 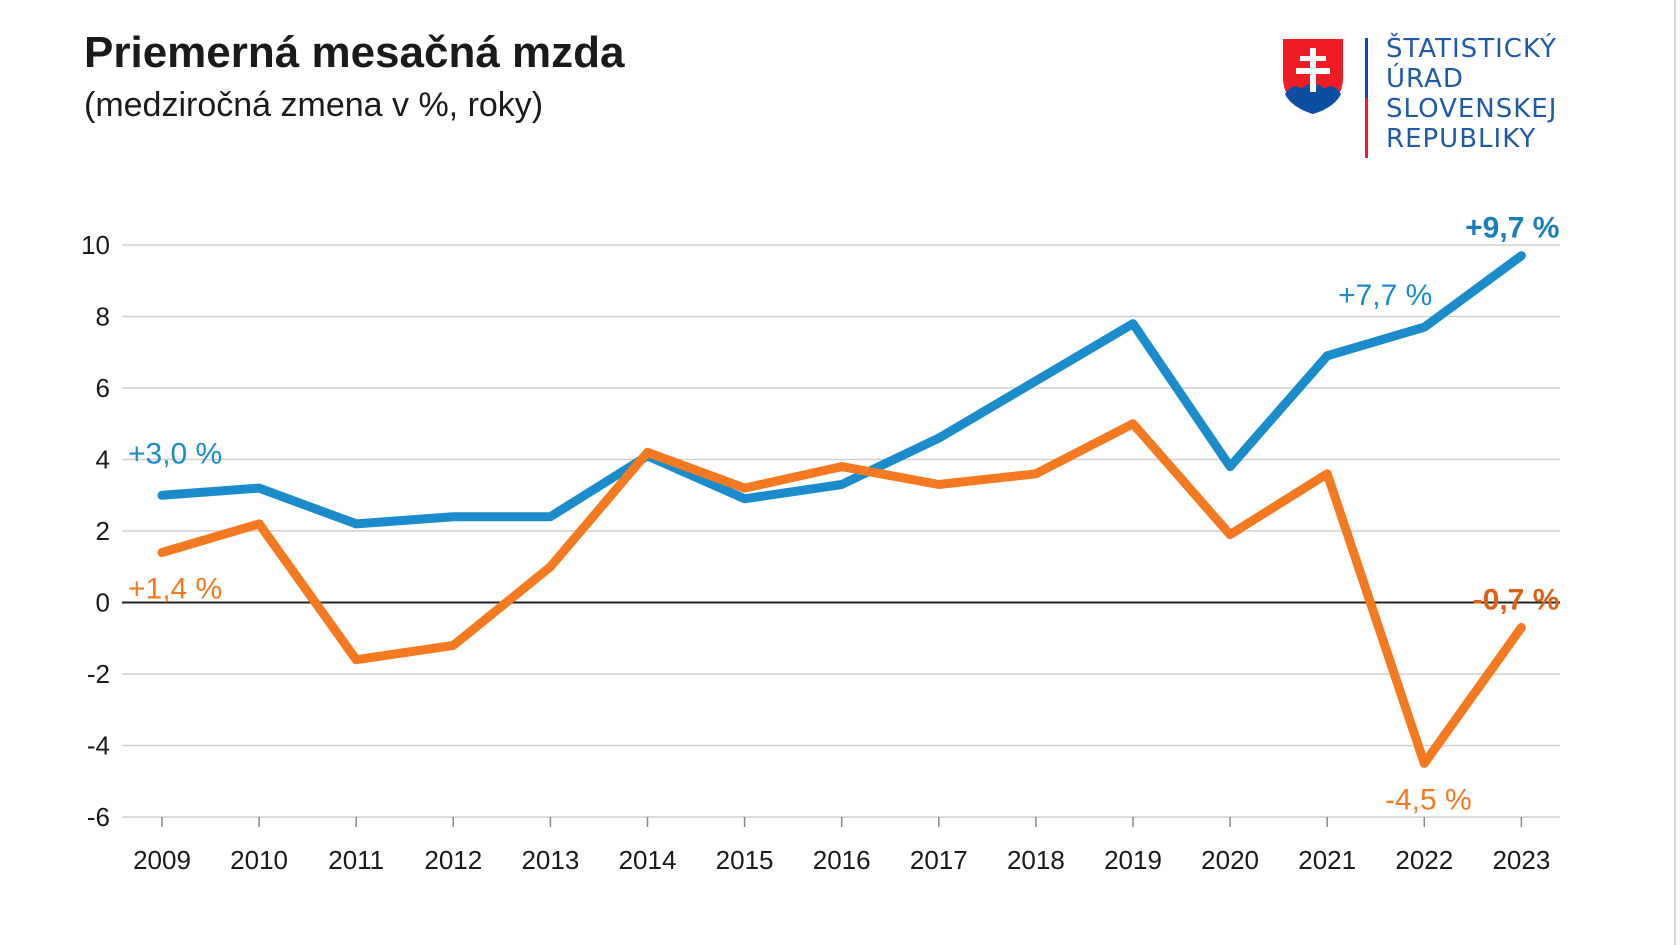 I want to click on data-label: +7,7 %, so click(x=1385, y=295).